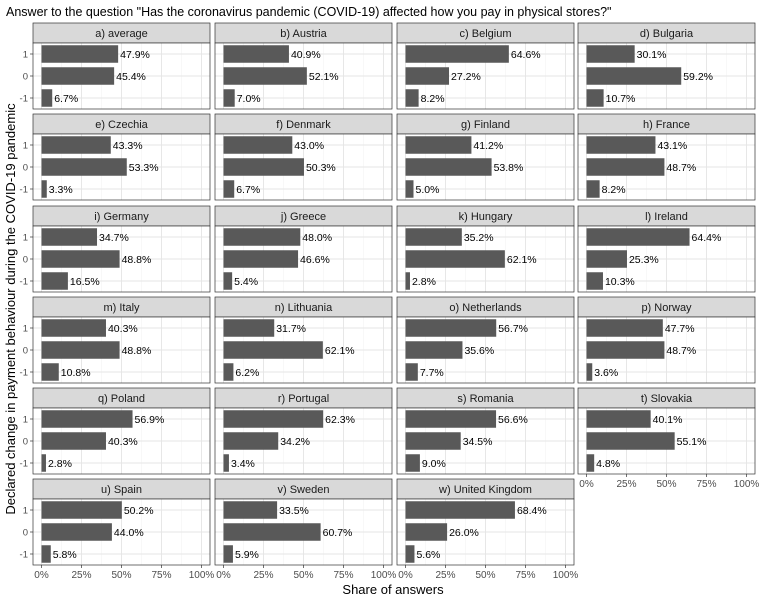 This screenshot has height=605, width=759. What do you see at coordinates (303, 157) in the screenshot?
I see `facet-panel: f) Denmark 43.0% 50.3% 6.7%` at bounding box center [303, 157].